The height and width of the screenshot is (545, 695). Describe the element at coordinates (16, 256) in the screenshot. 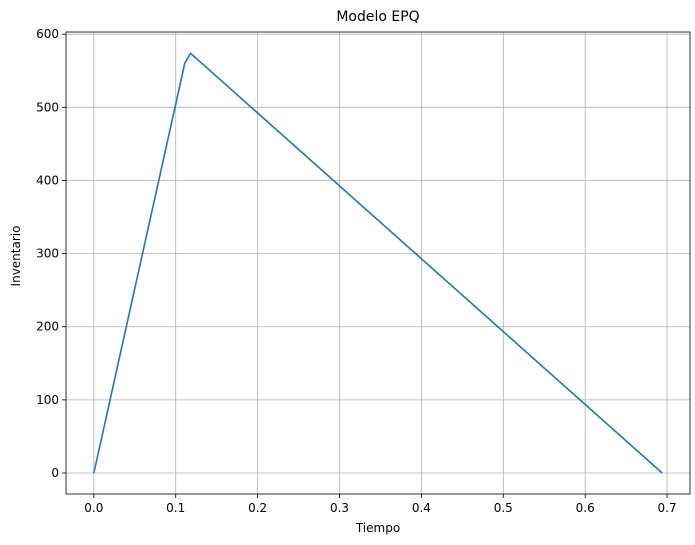

I see `y-axis-label: Inventario` at that location.